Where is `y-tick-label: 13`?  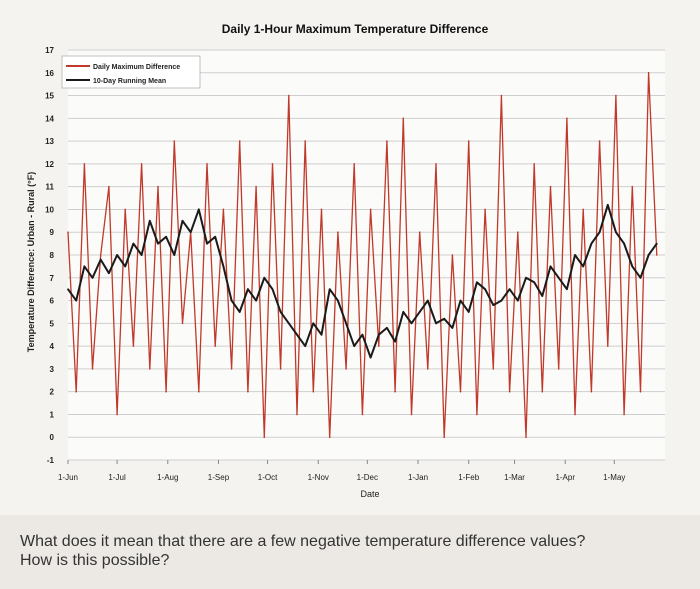 y-tick-label: 13 is located at coordinates (49, 141).